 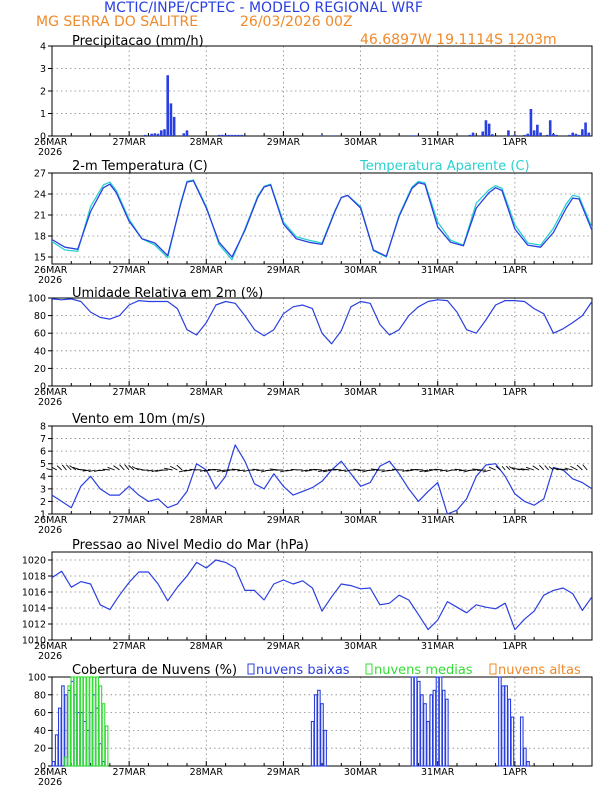 I want to click on clouds-ytick-label: 80, so click(x=40, y=695).